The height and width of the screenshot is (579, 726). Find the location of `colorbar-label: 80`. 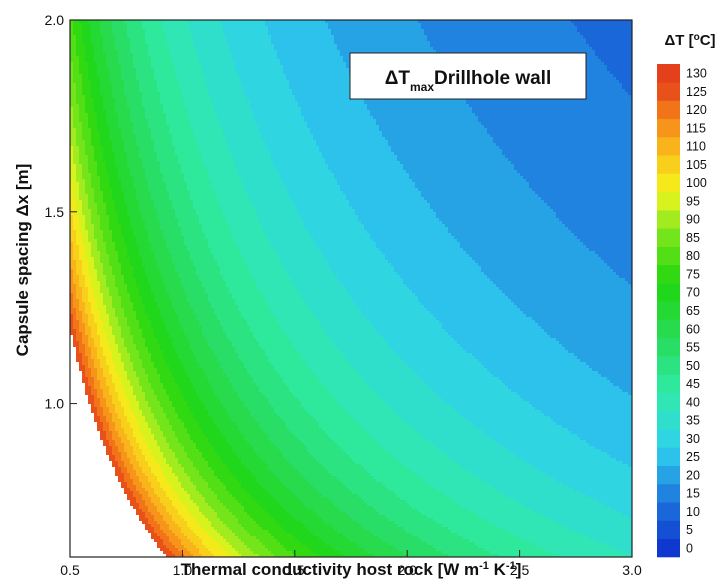

colorbar-label: 80 is located at coordinates (693, 256).